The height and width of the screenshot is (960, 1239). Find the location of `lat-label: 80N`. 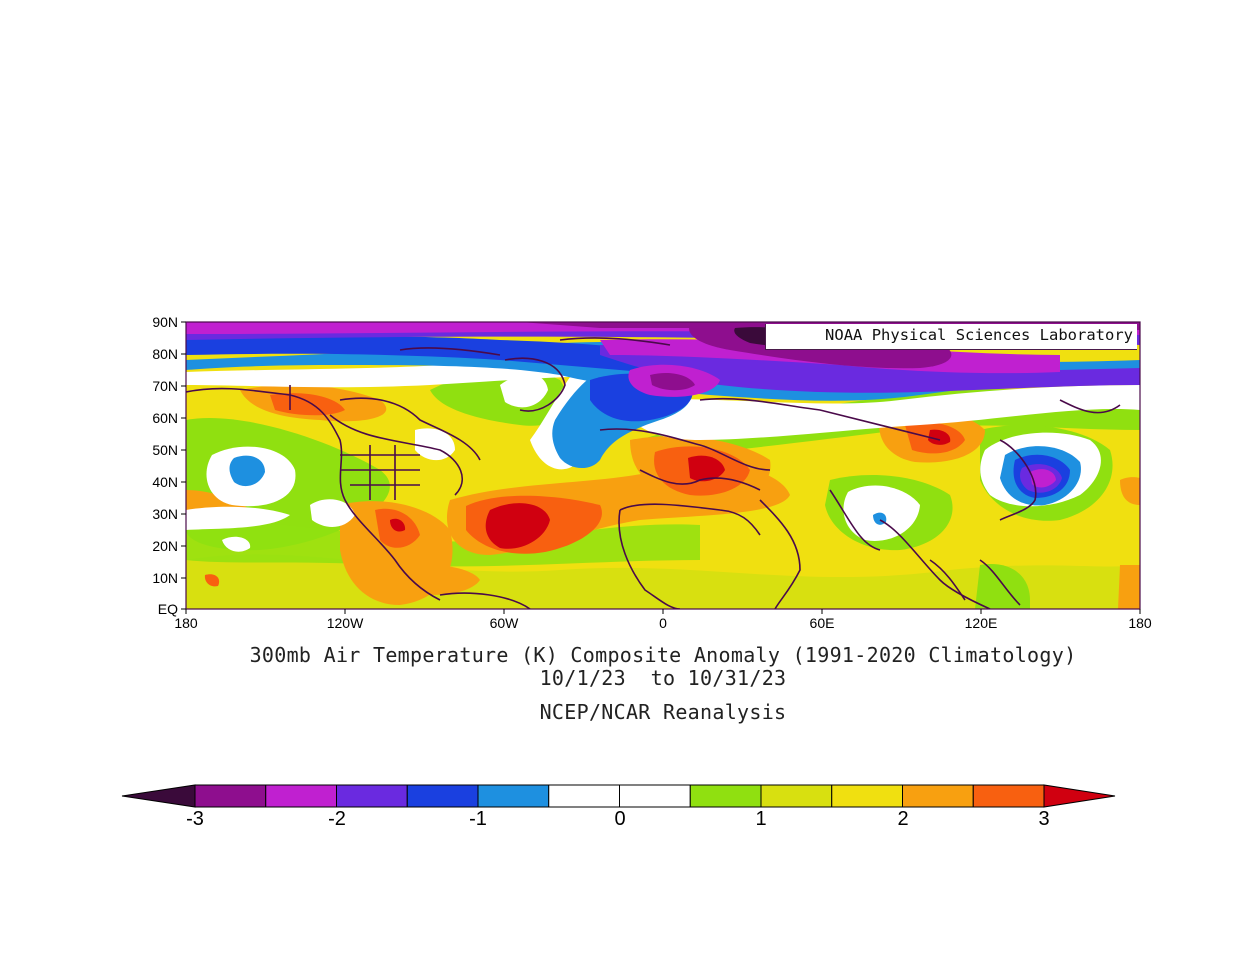

lat-label: 80N is located at coordinates (165, 354).